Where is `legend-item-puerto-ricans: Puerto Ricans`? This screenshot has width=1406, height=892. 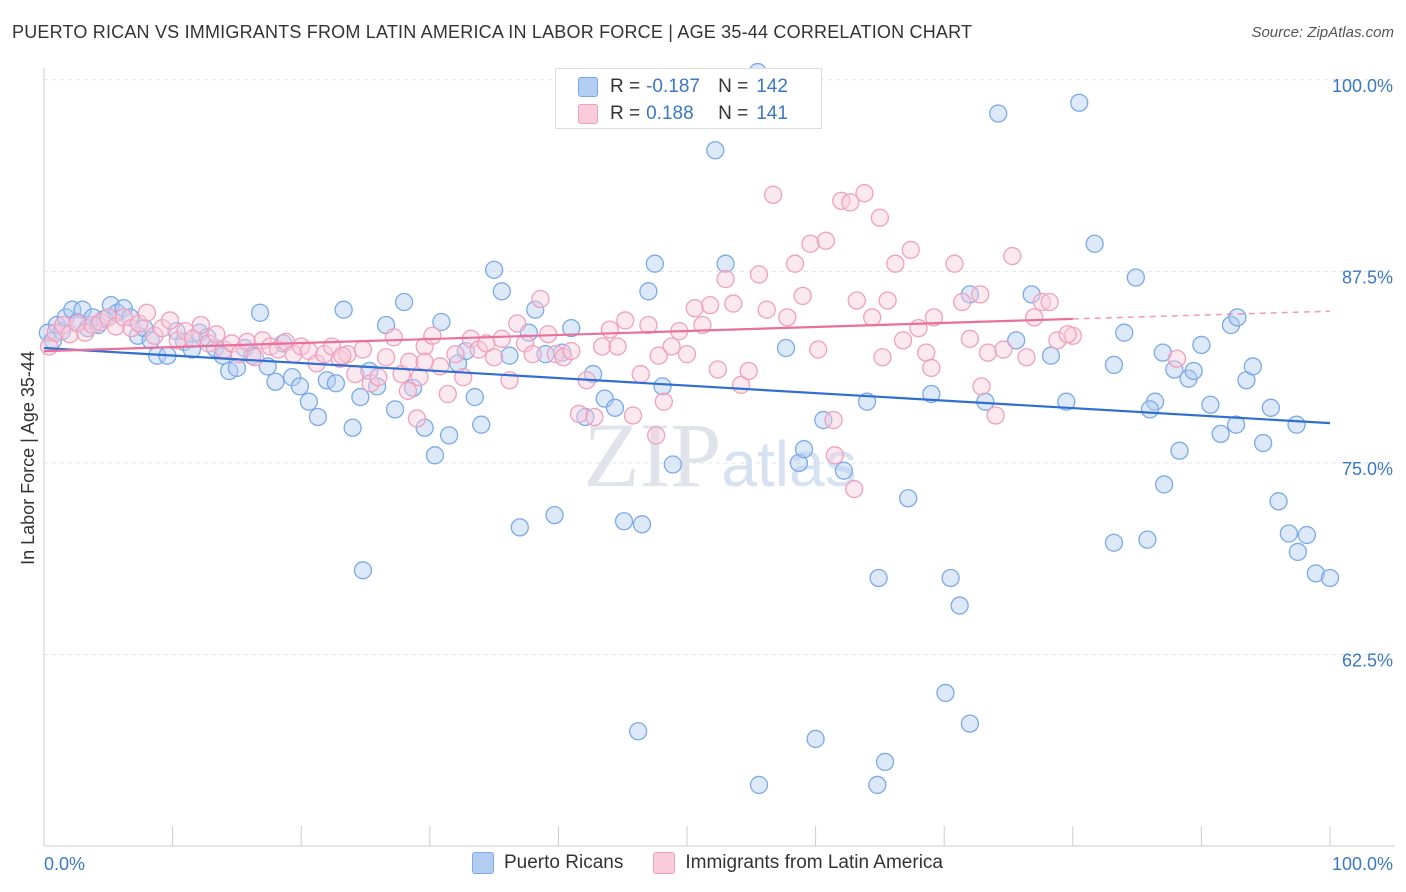
legend-item-puerto-ricans: Puerto Ricans is located at coordinates (547, 863).